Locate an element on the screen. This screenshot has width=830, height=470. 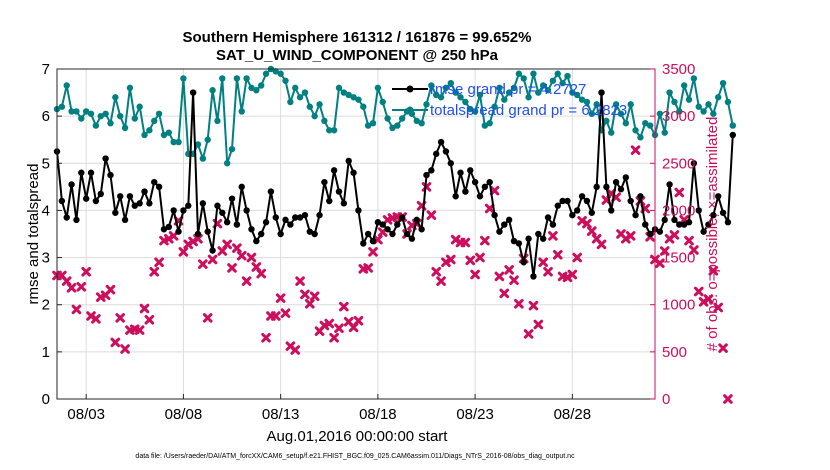
x-tick-label: 08/18 is located at coordinates (378, 414).